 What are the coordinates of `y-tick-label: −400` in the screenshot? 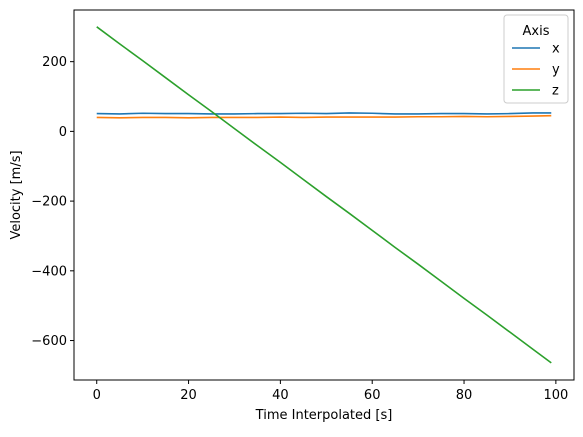 It's located at (49, 271).